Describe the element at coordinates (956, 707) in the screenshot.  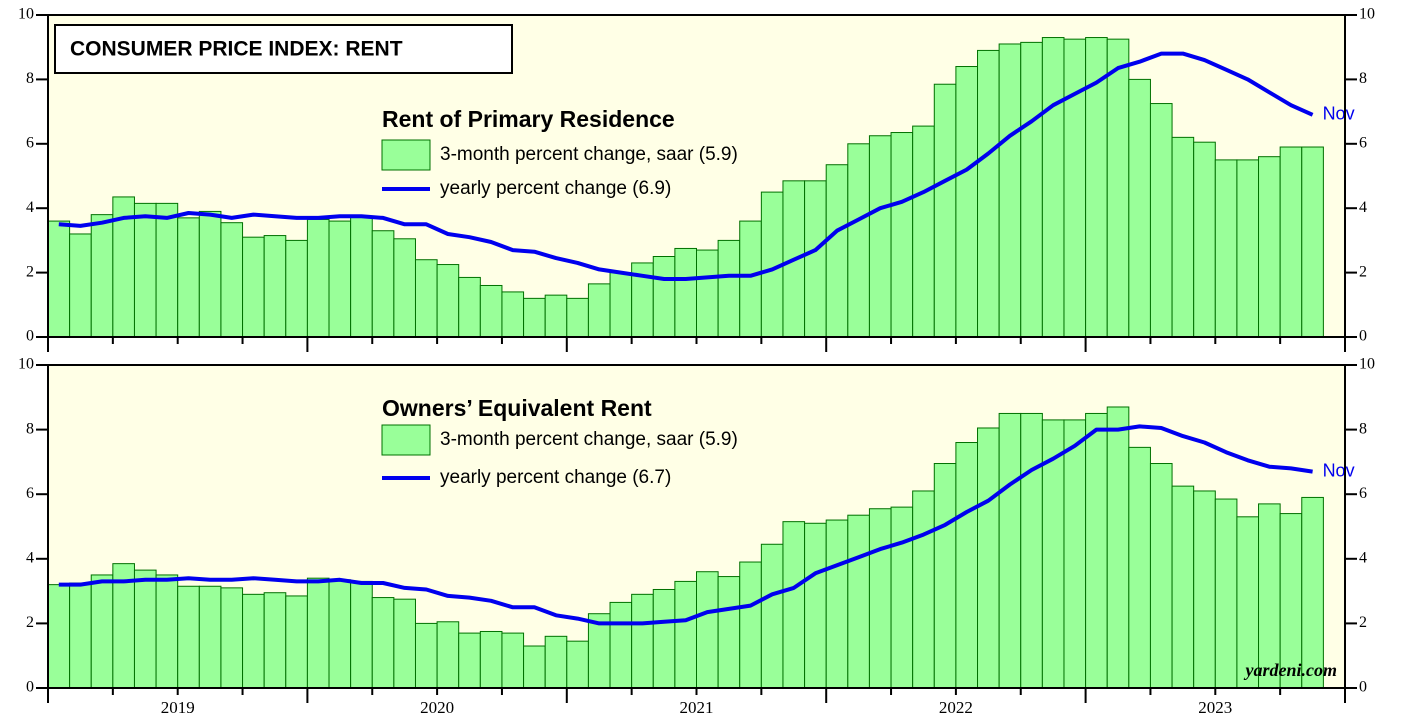
I see `x-tick-label: 2022` at that location.